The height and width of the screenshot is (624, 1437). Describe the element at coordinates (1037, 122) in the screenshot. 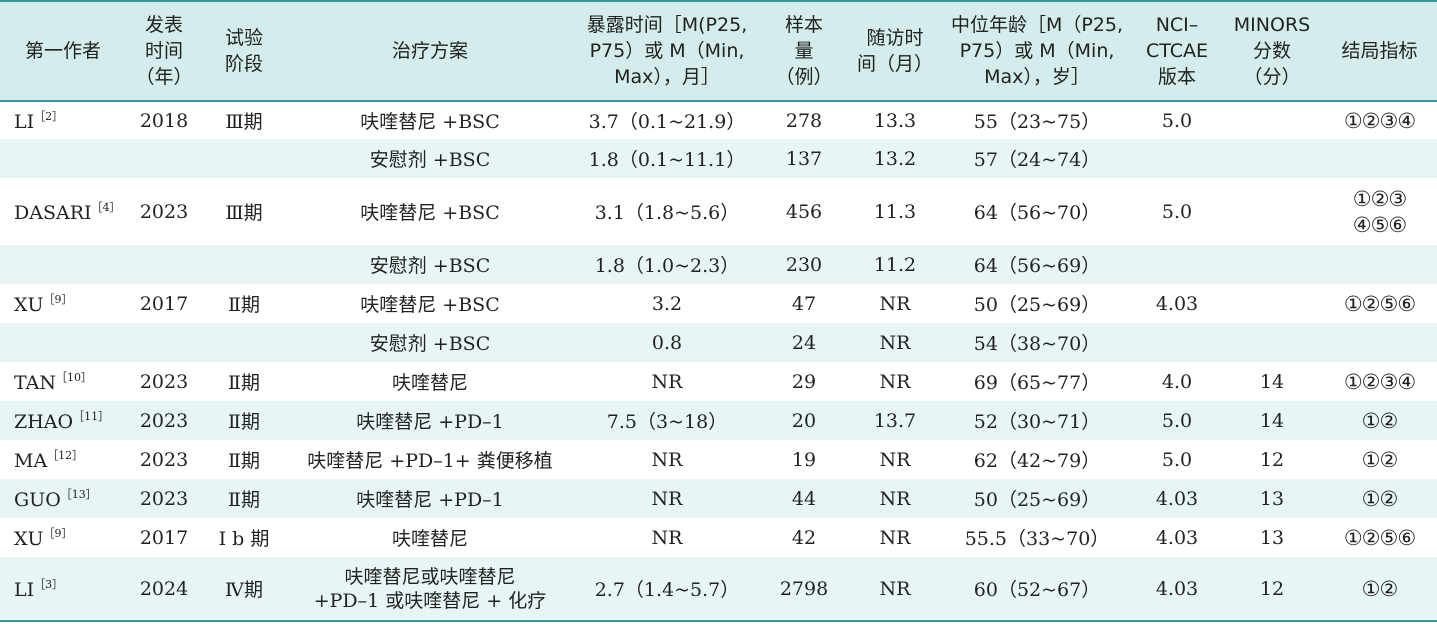

I see `cell-age: 55（23~75）` at that location.